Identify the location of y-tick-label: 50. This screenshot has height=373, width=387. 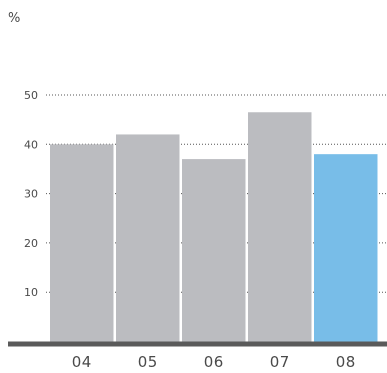
(31, 95).